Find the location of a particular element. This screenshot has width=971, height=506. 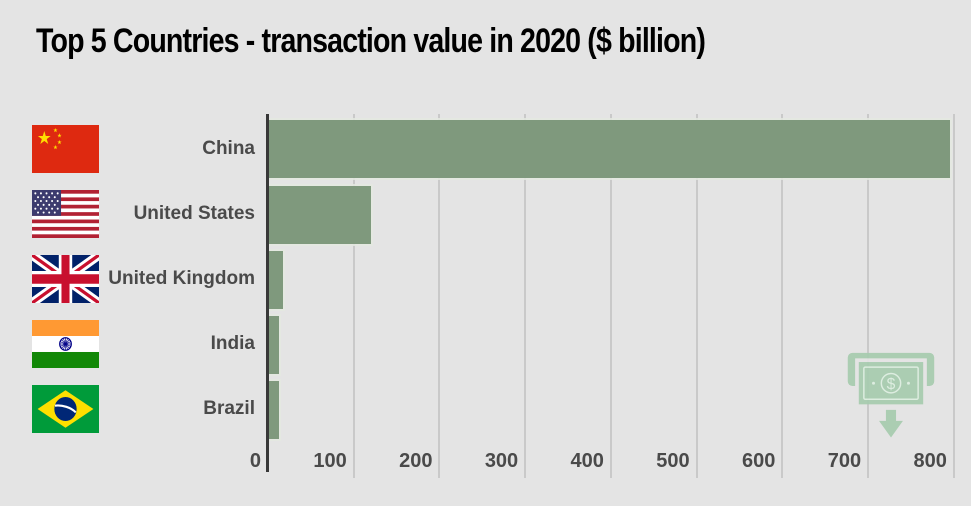

china-flag-icon is located at coordinates (65, 149).